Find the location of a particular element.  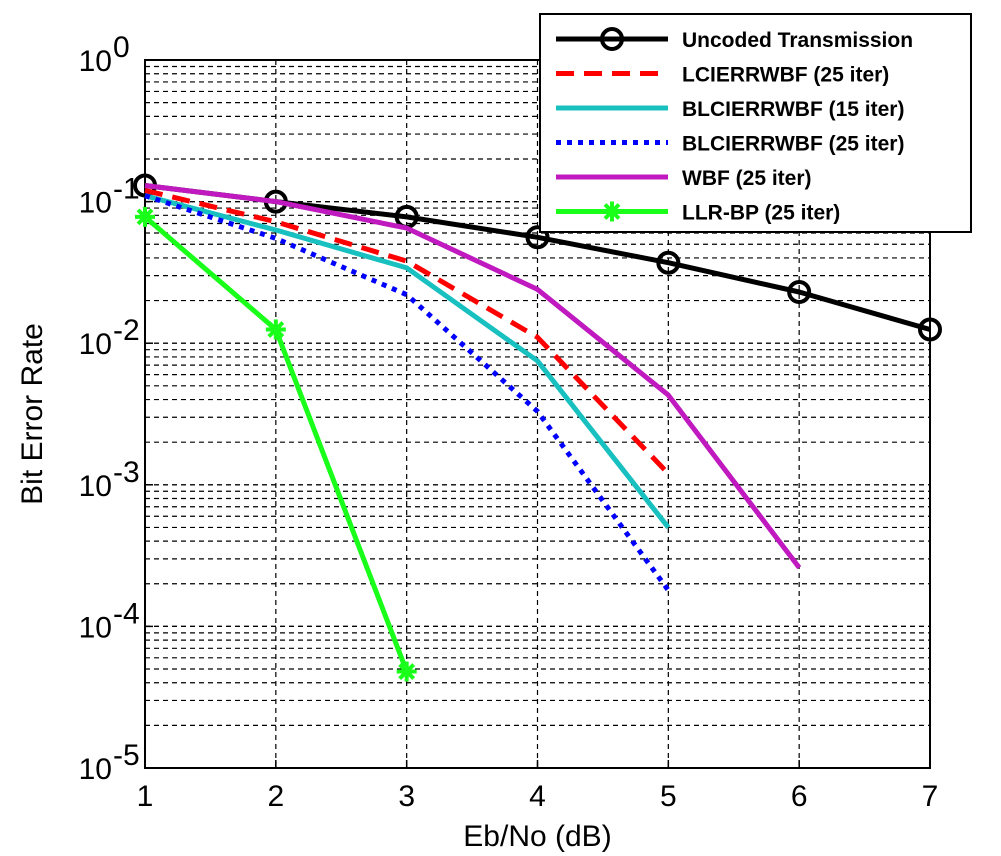

x-tick-label: 4 is located at coordinates (537, 796).